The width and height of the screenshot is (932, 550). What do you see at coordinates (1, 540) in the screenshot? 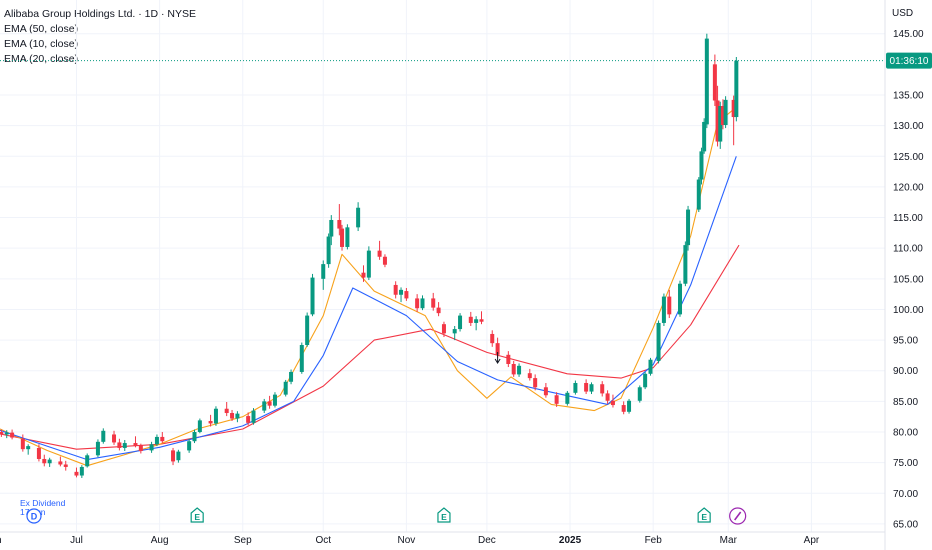
I see `time-tick-label: un` at bounding box center [1, 540].